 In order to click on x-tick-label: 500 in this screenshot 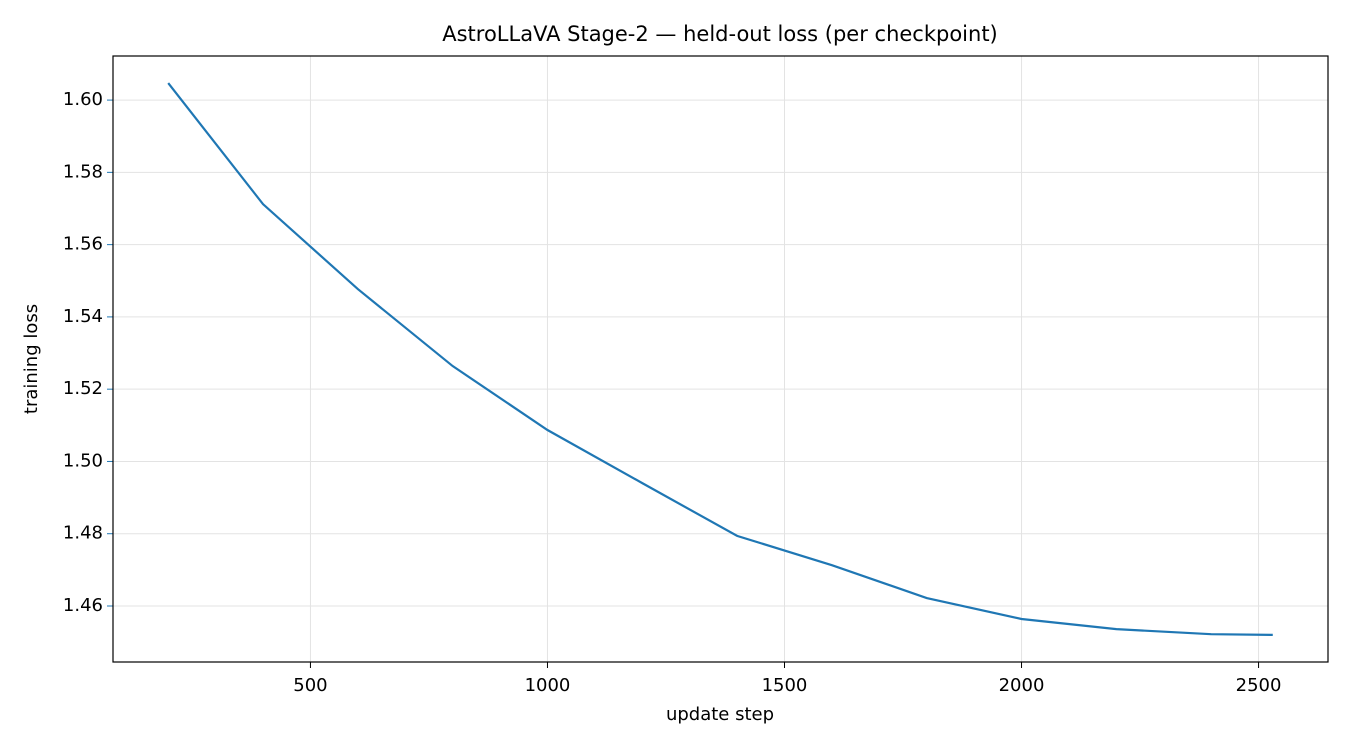, I will do `click(310, 685)`.